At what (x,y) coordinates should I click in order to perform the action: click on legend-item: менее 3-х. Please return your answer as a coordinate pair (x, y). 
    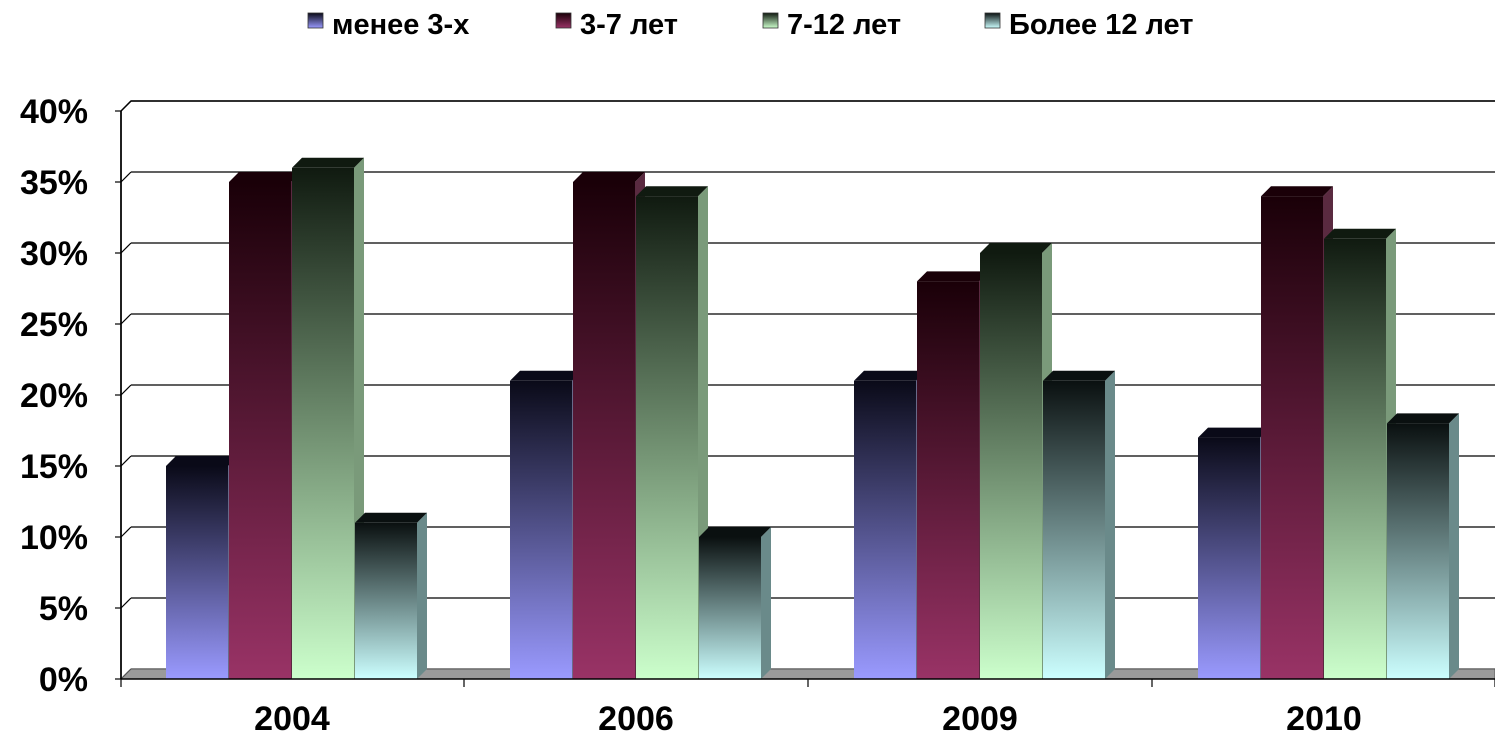
    Looking at the image, I should click on (388, 25).